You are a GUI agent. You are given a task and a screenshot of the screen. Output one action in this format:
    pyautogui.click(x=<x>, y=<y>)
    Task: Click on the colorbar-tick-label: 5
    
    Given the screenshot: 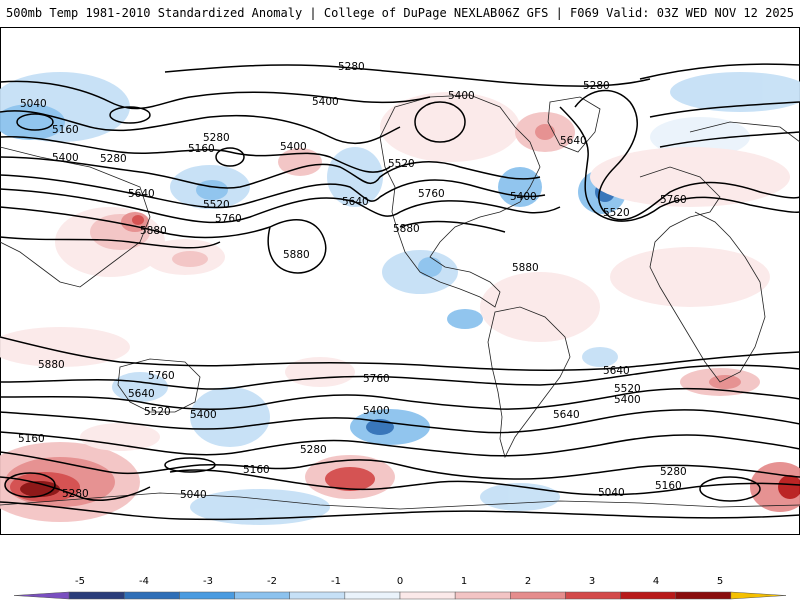 What is the action you would take?
    pyautogui.click(x=720, y=581)
    